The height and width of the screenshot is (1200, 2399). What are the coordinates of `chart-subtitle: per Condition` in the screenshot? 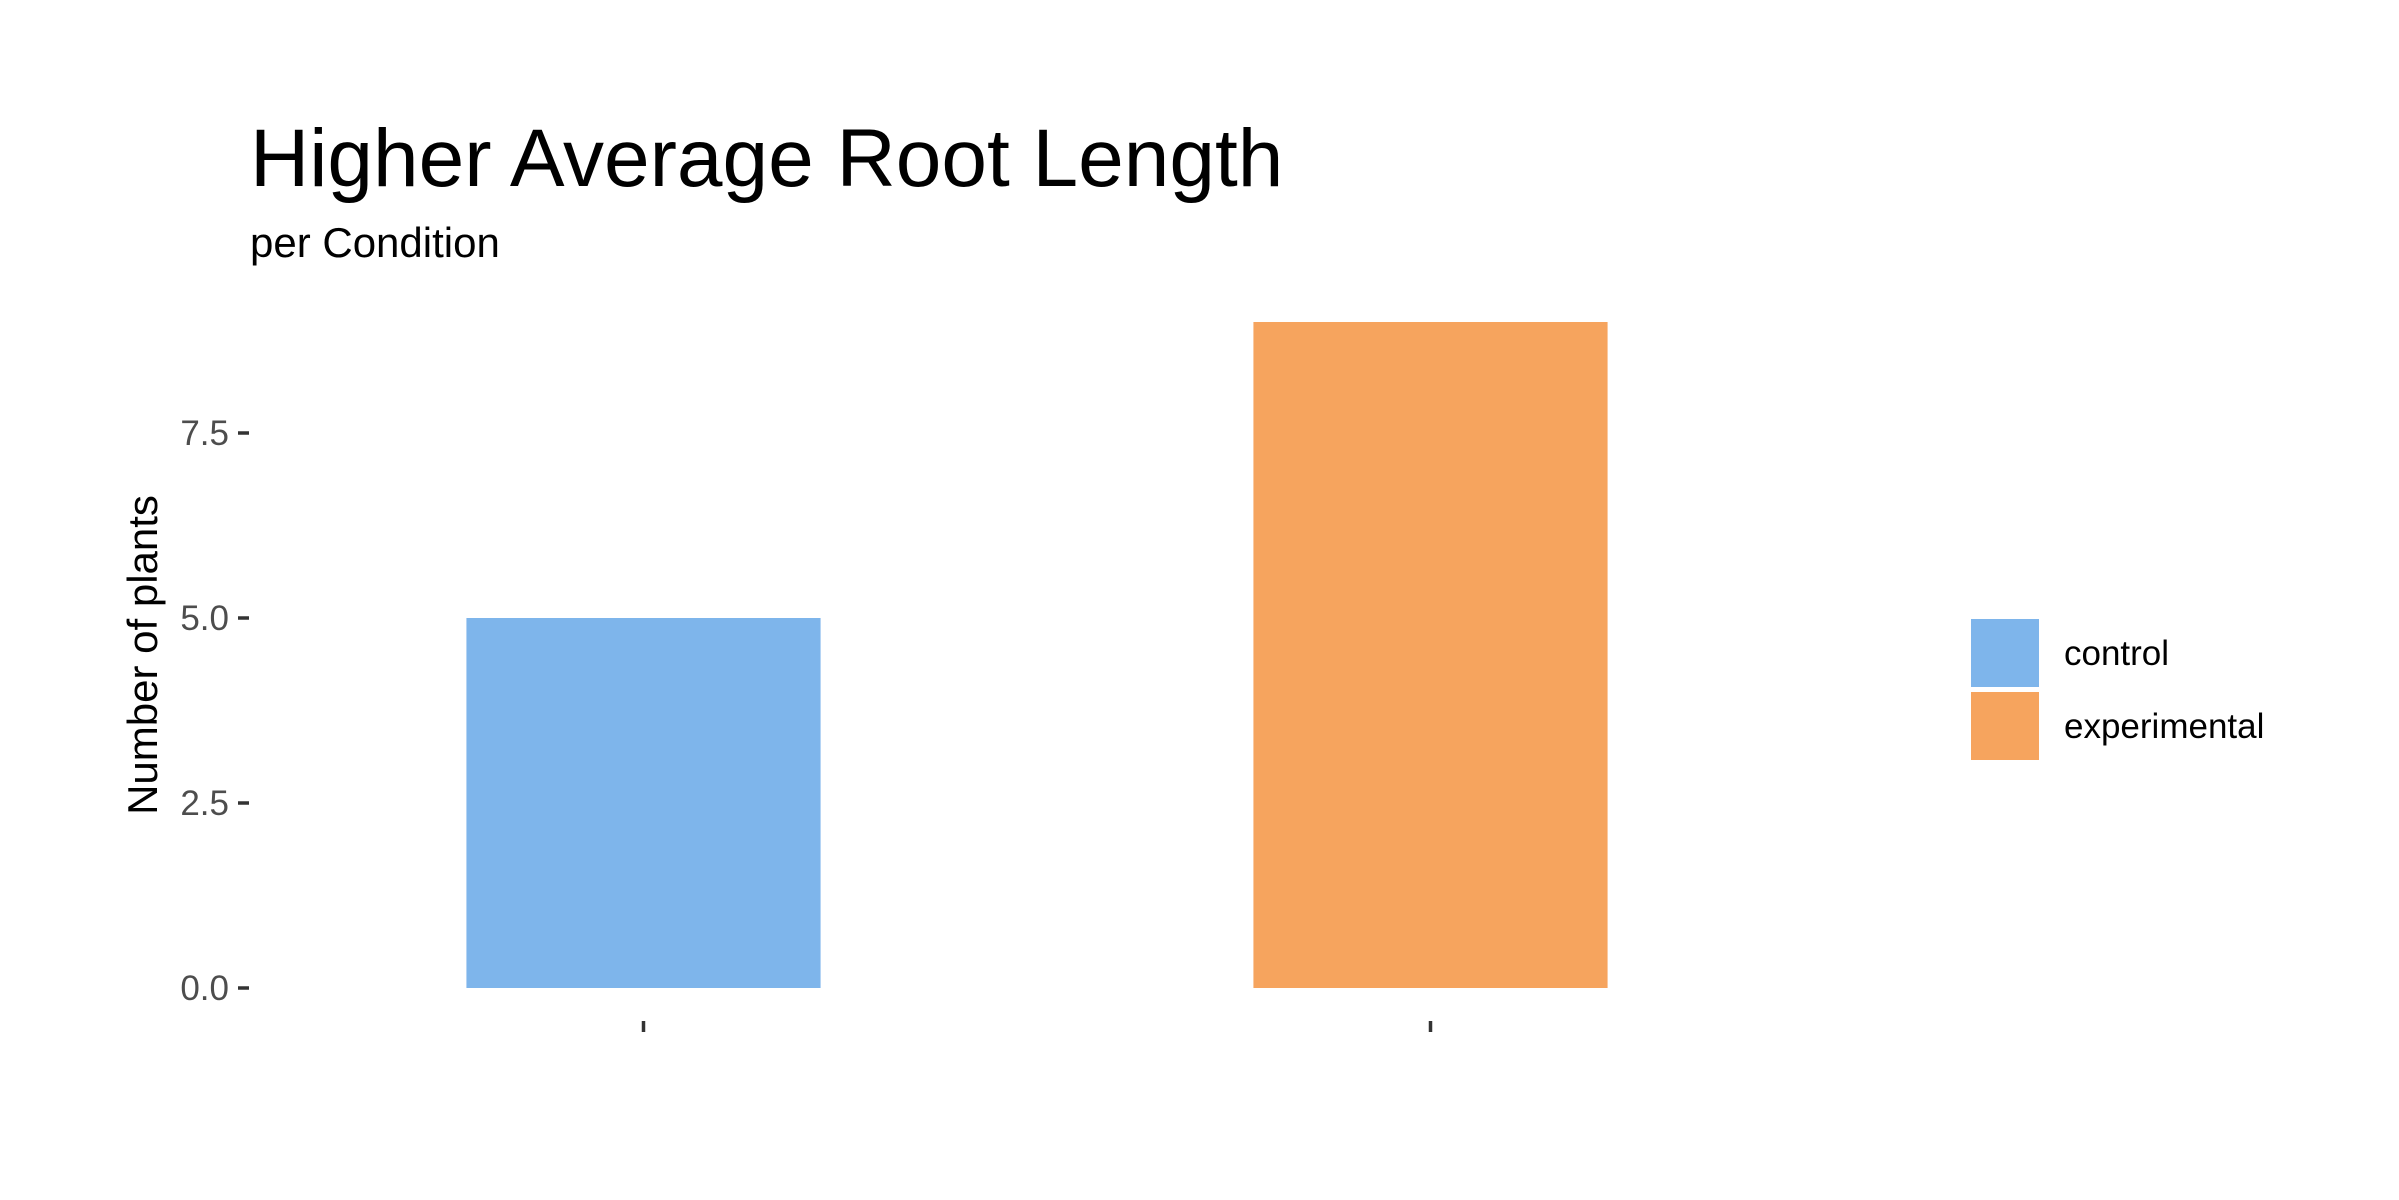 It's located at (375, 242).